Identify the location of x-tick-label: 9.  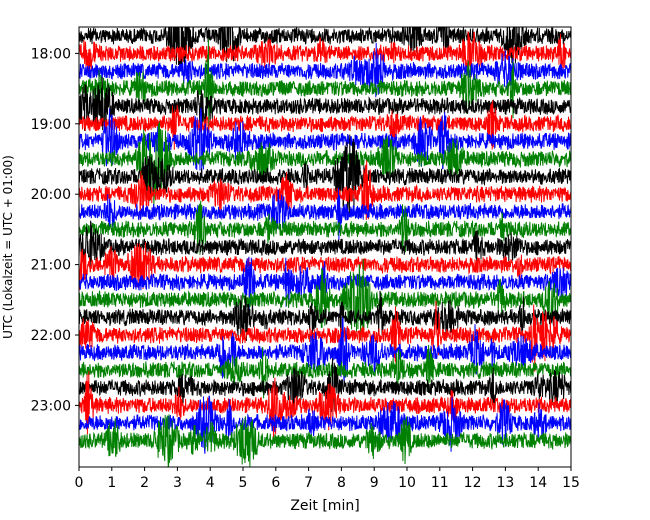
(374, 483).